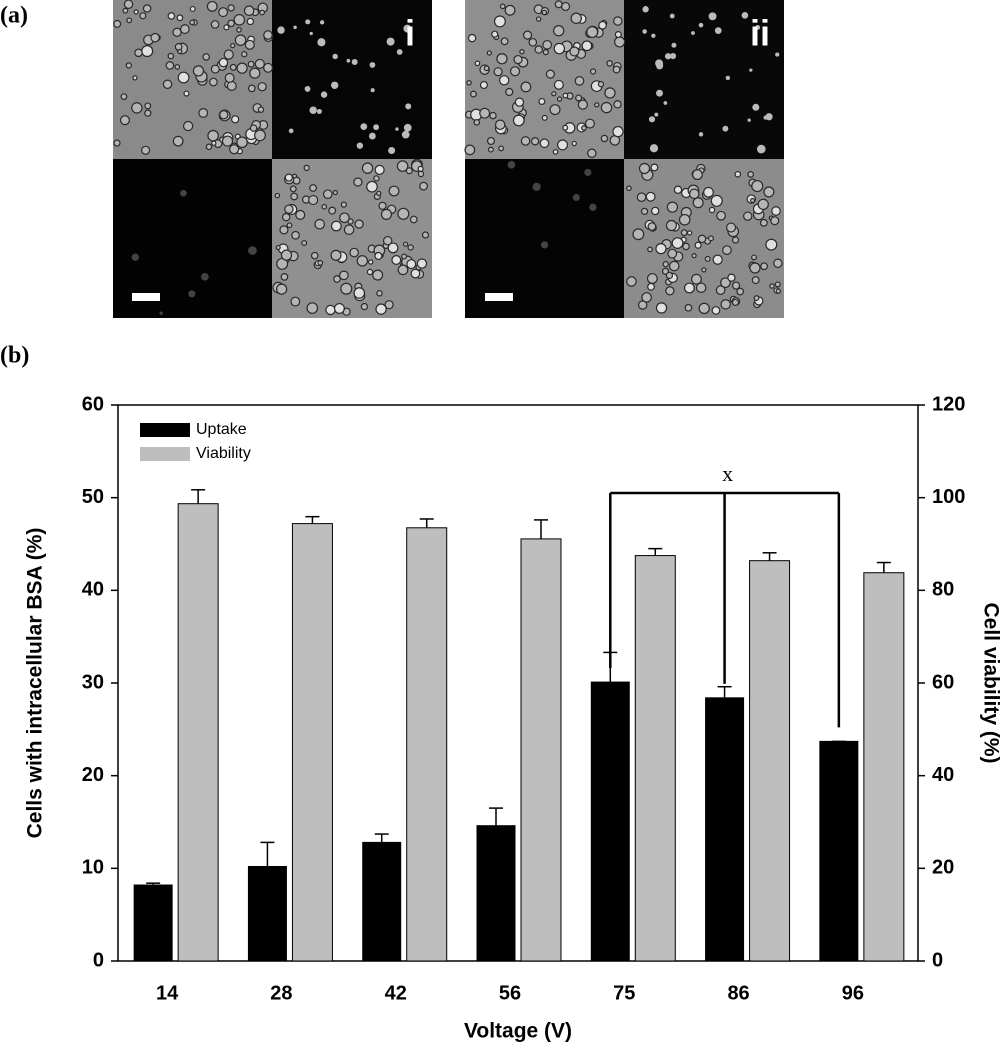 The width and height of the screenshot is (1003, 1050). What do you see at coordinates (98, 960) in the screenshot?
I see `y-tick-label: 0` at bounding box center [98, 960].